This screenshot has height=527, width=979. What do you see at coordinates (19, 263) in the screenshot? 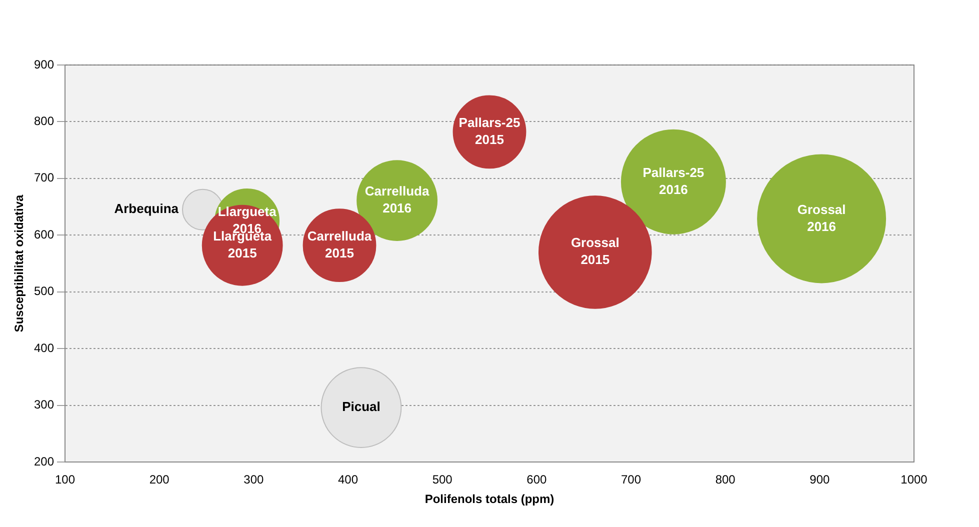
I see `y-axis-title: Susceptibilitat oxidativa` at bounding box center [19, 263].